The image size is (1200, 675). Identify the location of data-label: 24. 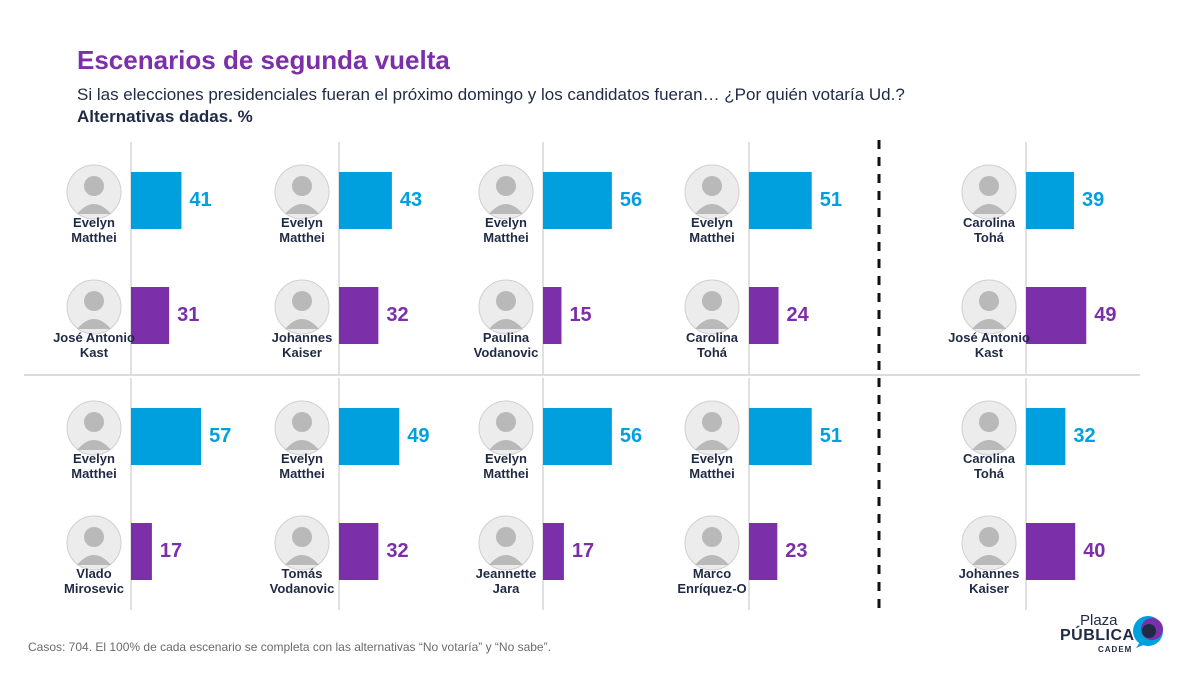
(797, 315).